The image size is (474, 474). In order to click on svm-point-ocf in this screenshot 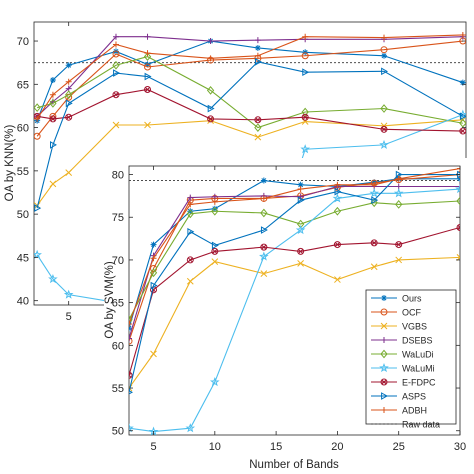, I will do `click(131, 341)`.